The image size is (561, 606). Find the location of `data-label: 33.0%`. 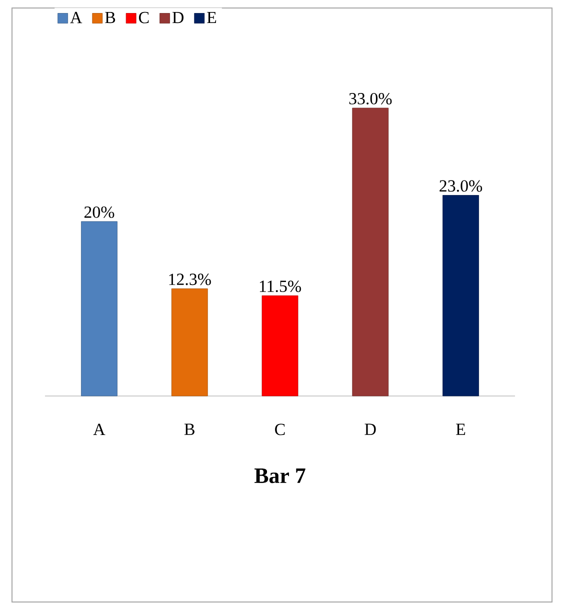

data-label: 33.0% is located at coordinates (370, 98).